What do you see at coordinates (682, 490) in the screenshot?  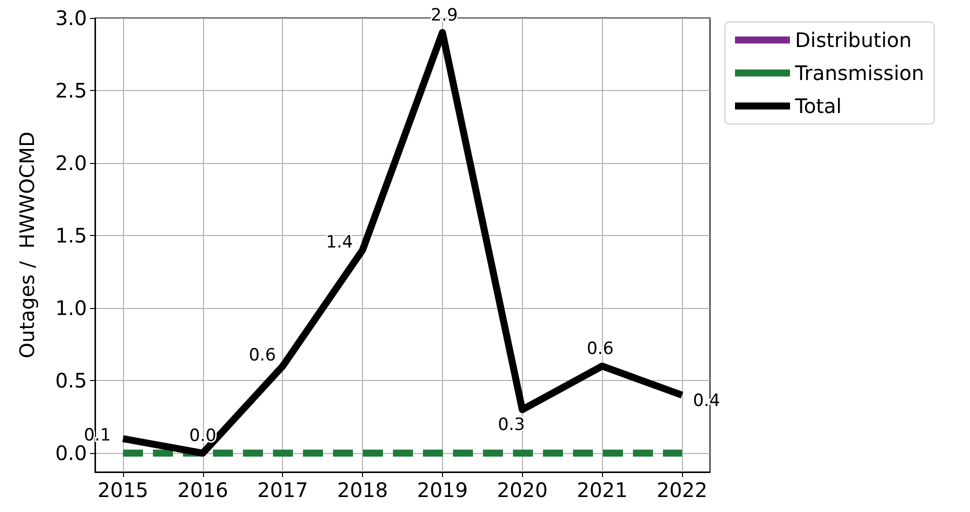 I see `x-tick-label: 2022` at bounding box center [682, 490].